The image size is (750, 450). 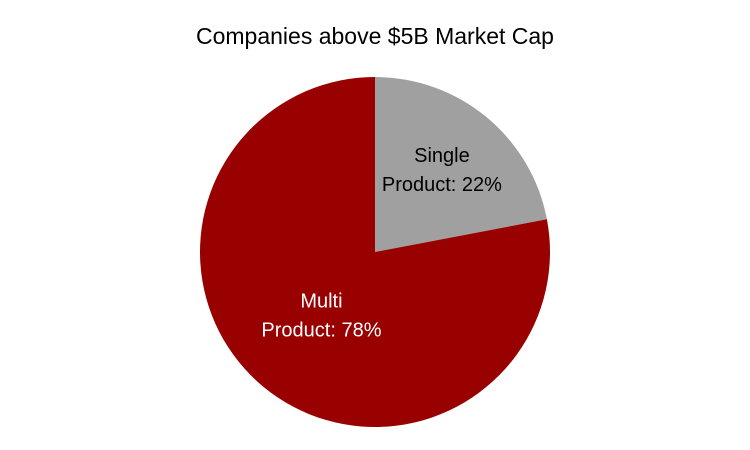 I want to click on data-label: Single Product: 22%, so click(x=442, y=170).